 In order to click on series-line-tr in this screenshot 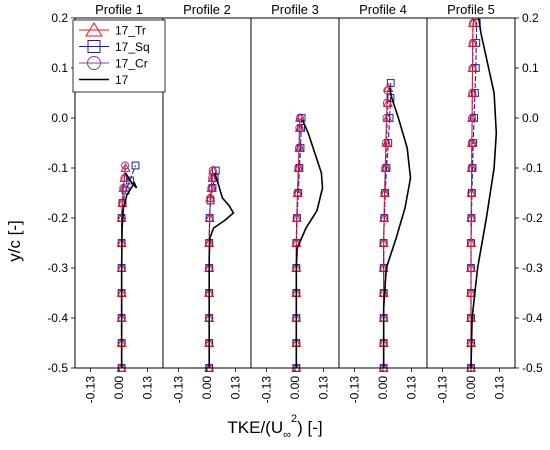, I will do `click(472, 195)`.